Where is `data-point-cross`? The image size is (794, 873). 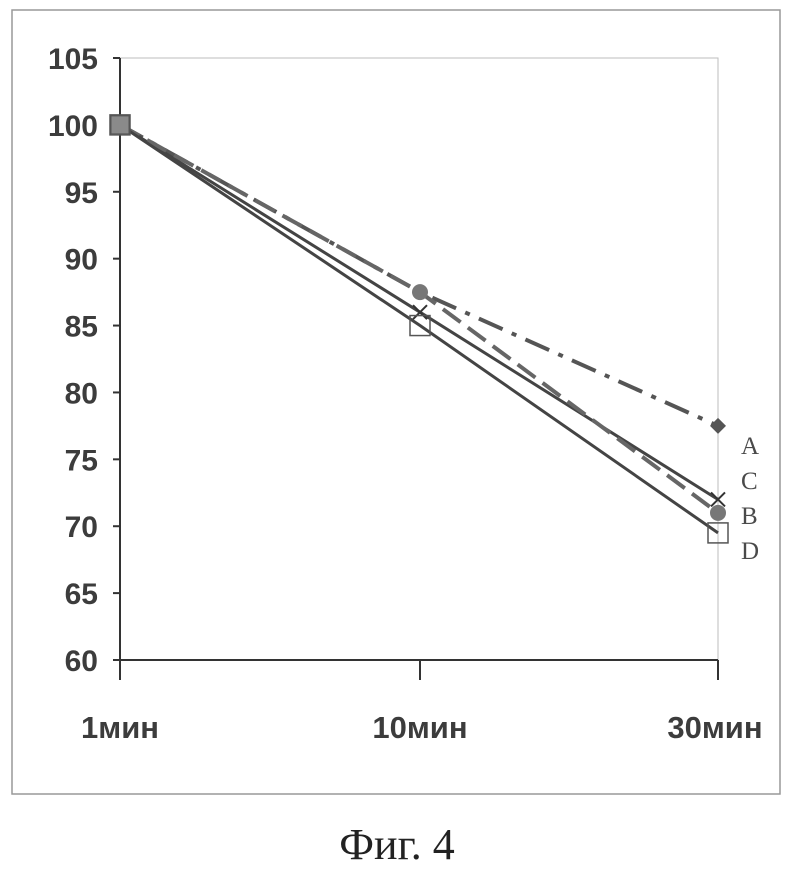 data-point-cross is located at coordinates (420, 312).